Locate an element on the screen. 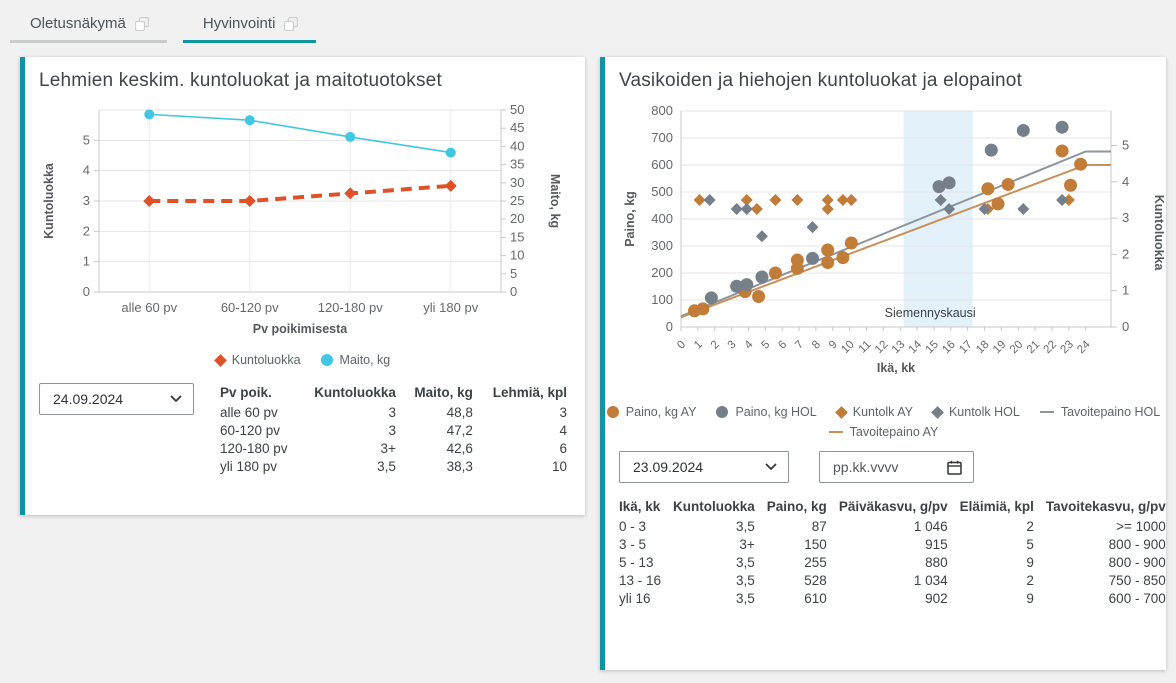 Image resolution: width=1176 pixels, height=683 pixels. date-select: 23.09.2024 is located at coordinates (704, 467).